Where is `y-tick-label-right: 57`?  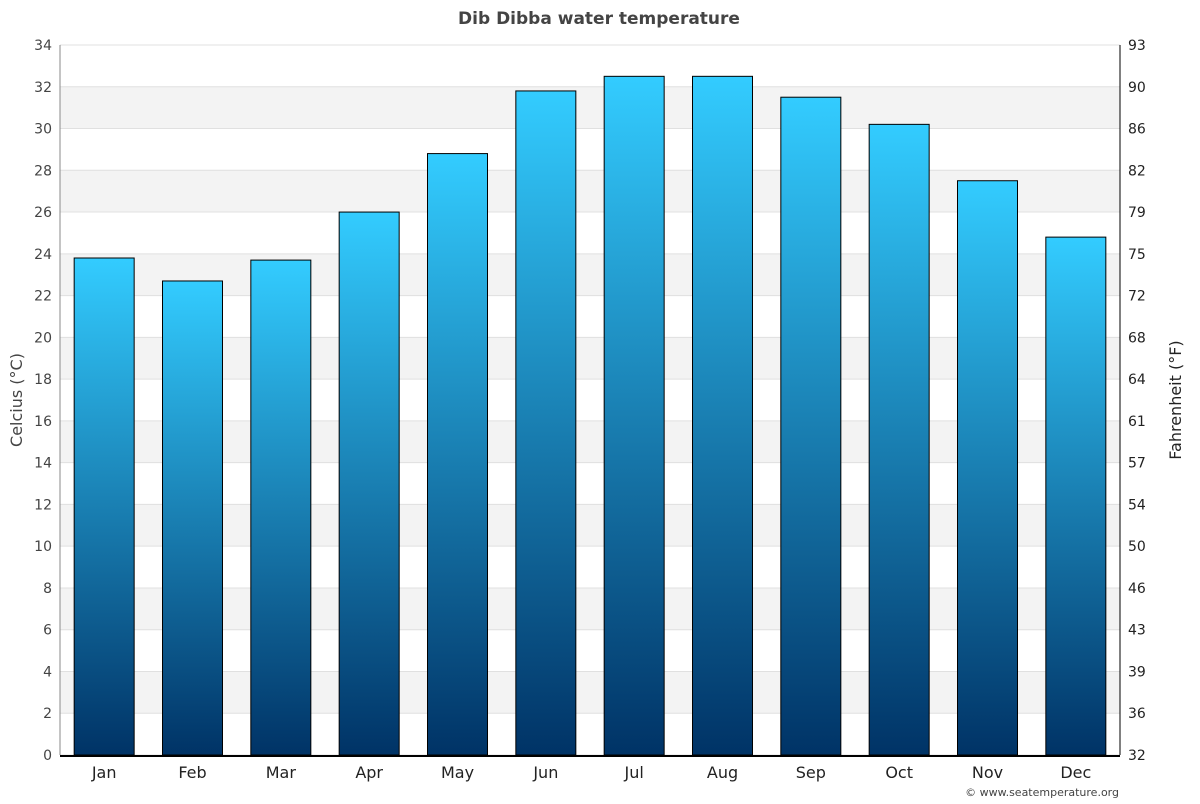
y-tick-label-right: 57 is located at coordinates (1137, 464).